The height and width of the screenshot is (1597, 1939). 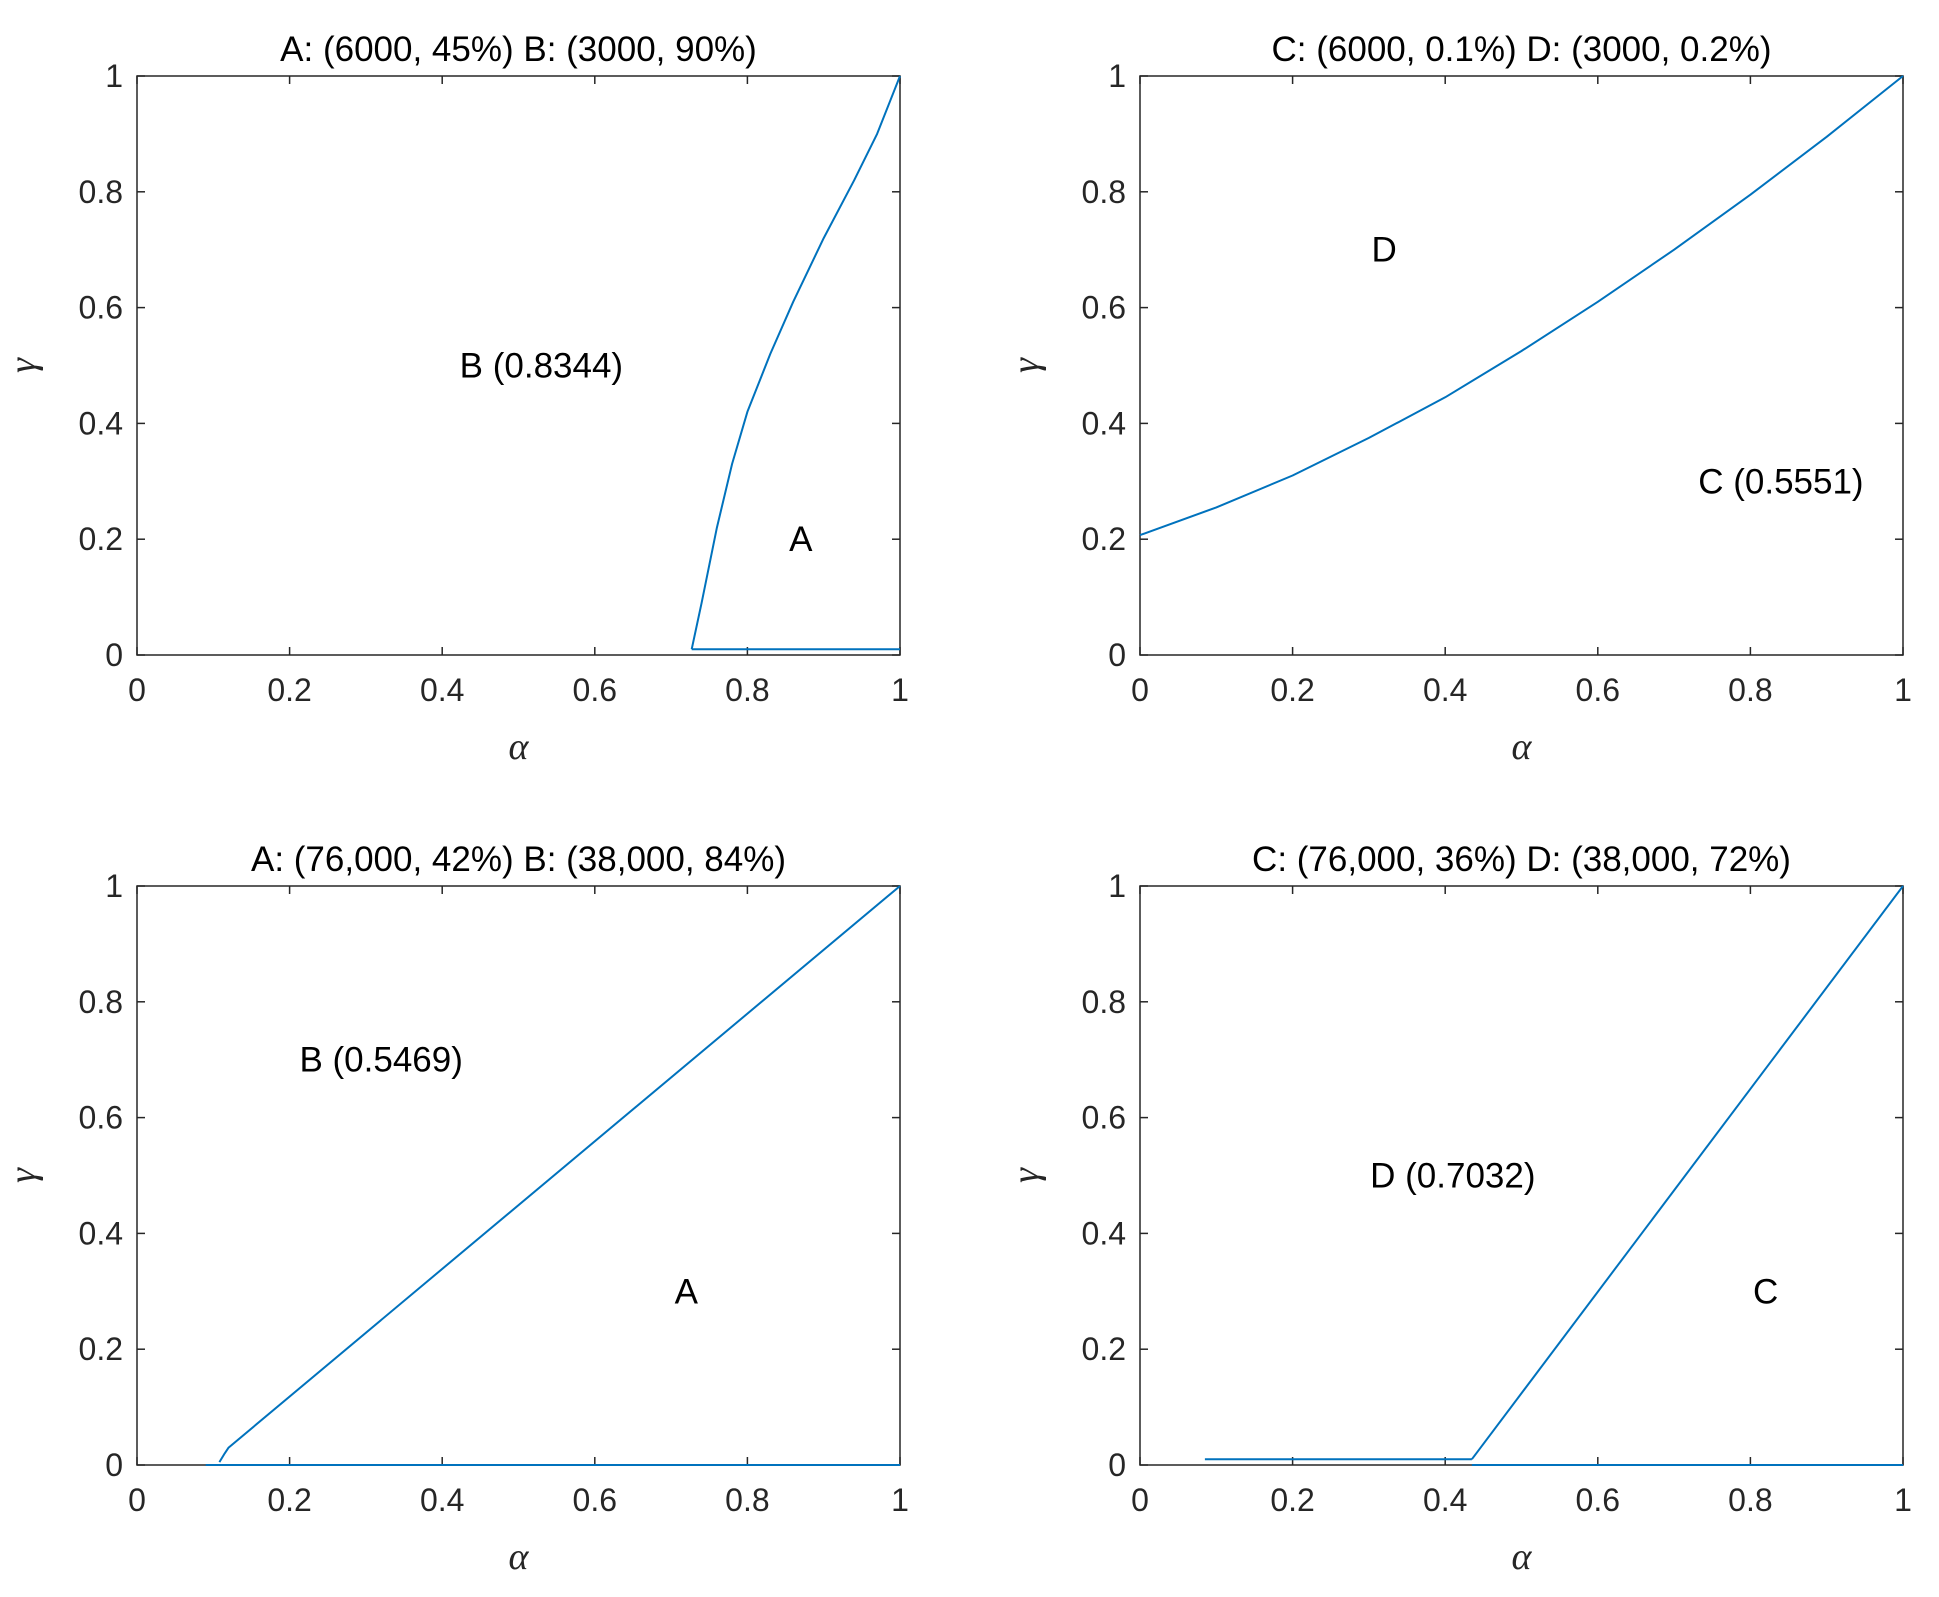 I want to click on region-label: C (0.5551), so click(x=1780, y=481).